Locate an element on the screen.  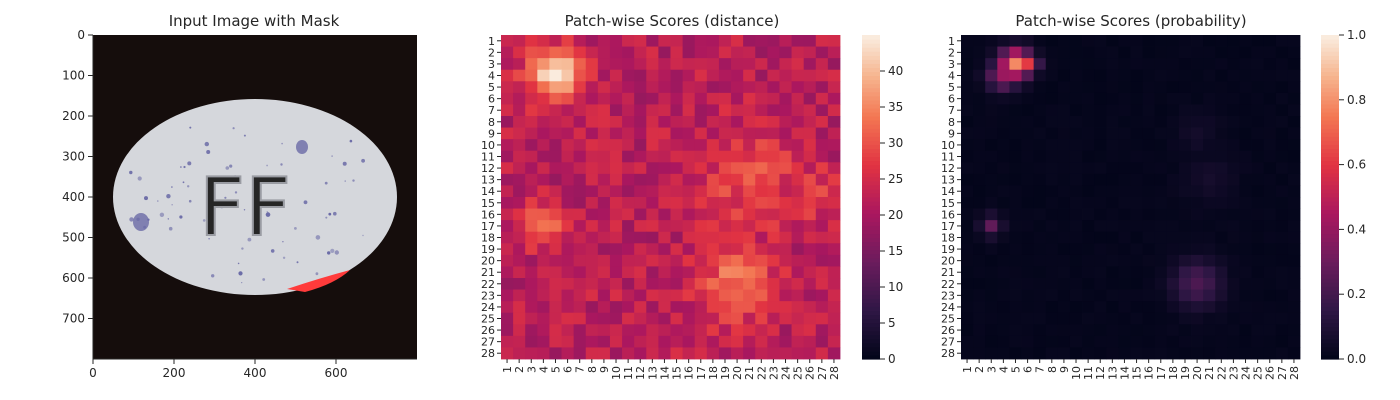
y-tick-label: 26 is located at coordinates (488, 330).